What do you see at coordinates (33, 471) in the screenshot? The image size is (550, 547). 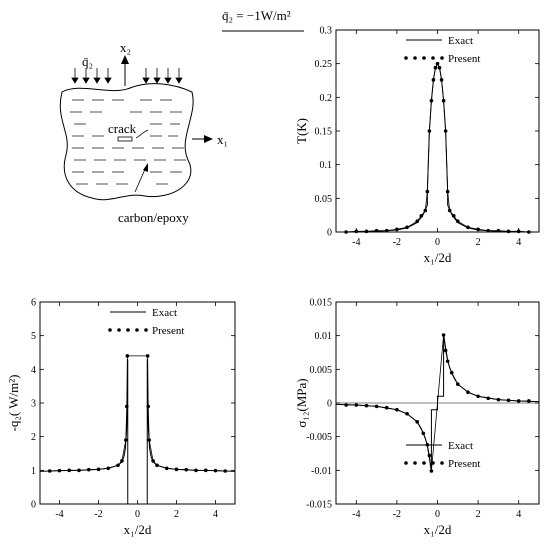 I see `y-tick-label: 1` at bounding box center [33, 471].